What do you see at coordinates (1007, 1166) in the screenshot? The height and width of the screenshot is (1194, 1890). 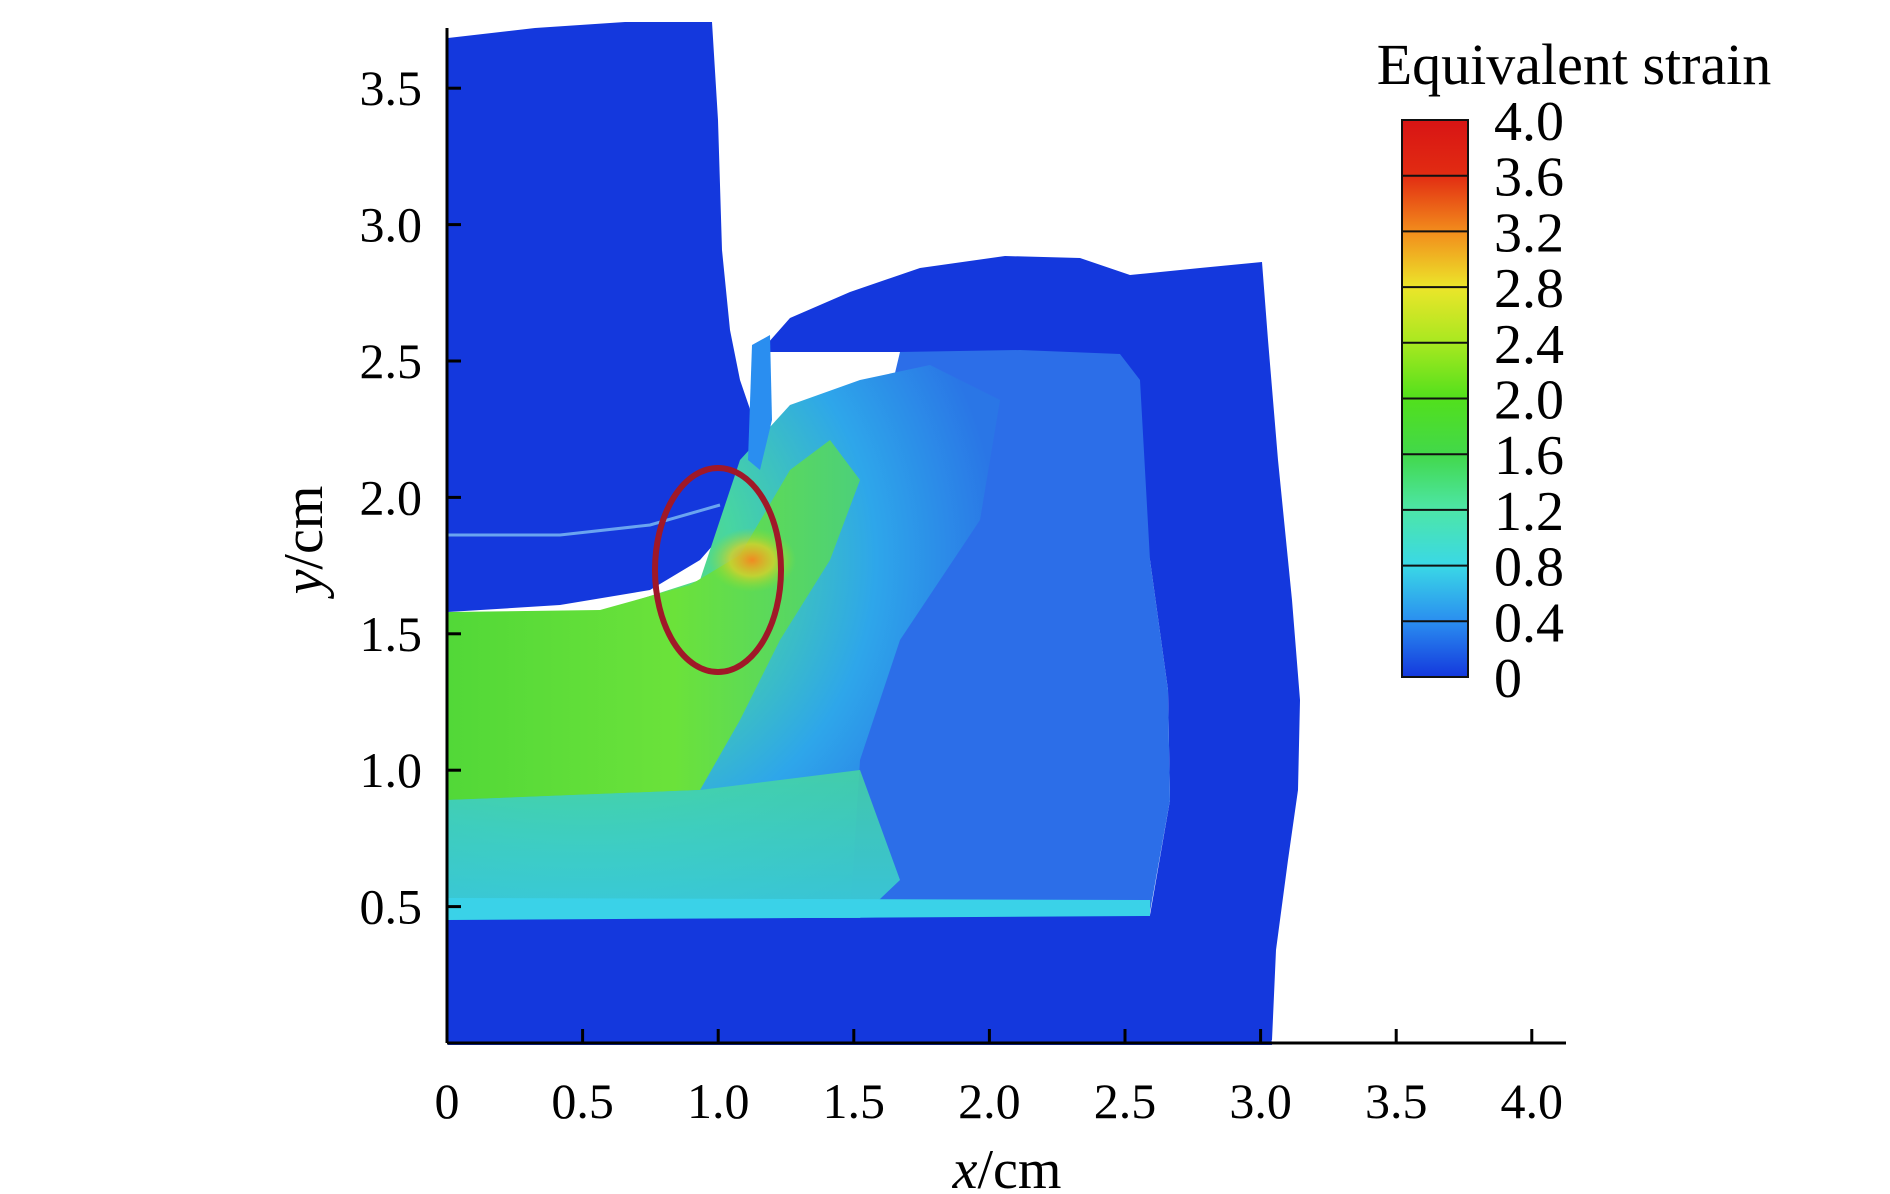 I see `x-axis-title: x/cm` at bounding box center [1007, 1166].